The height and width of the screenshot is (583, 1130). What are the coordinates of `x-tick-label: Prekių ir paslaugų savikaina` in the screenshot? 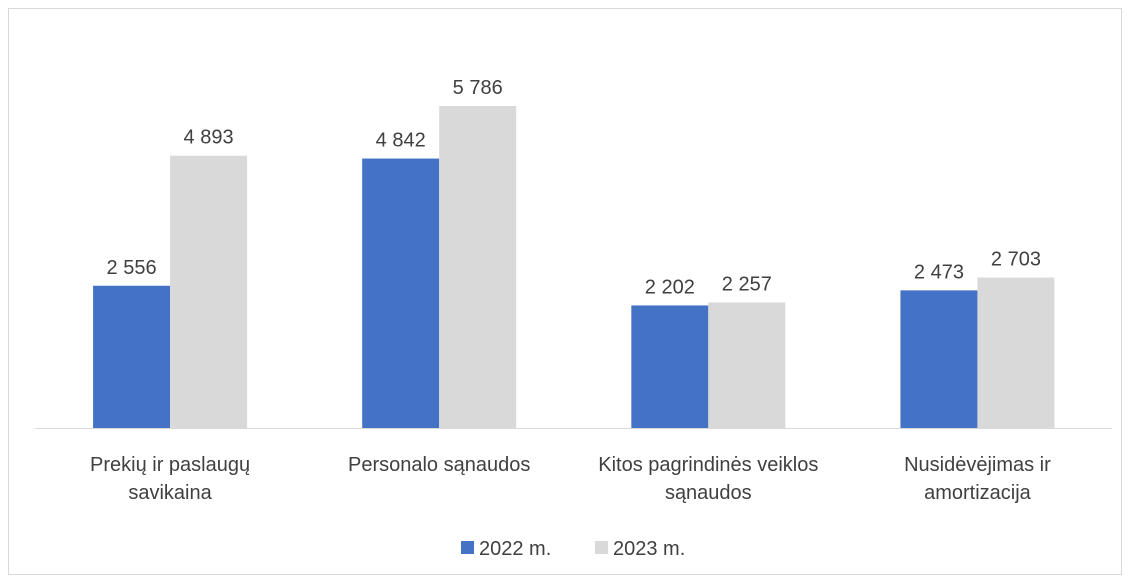 It's located at (170, 479).